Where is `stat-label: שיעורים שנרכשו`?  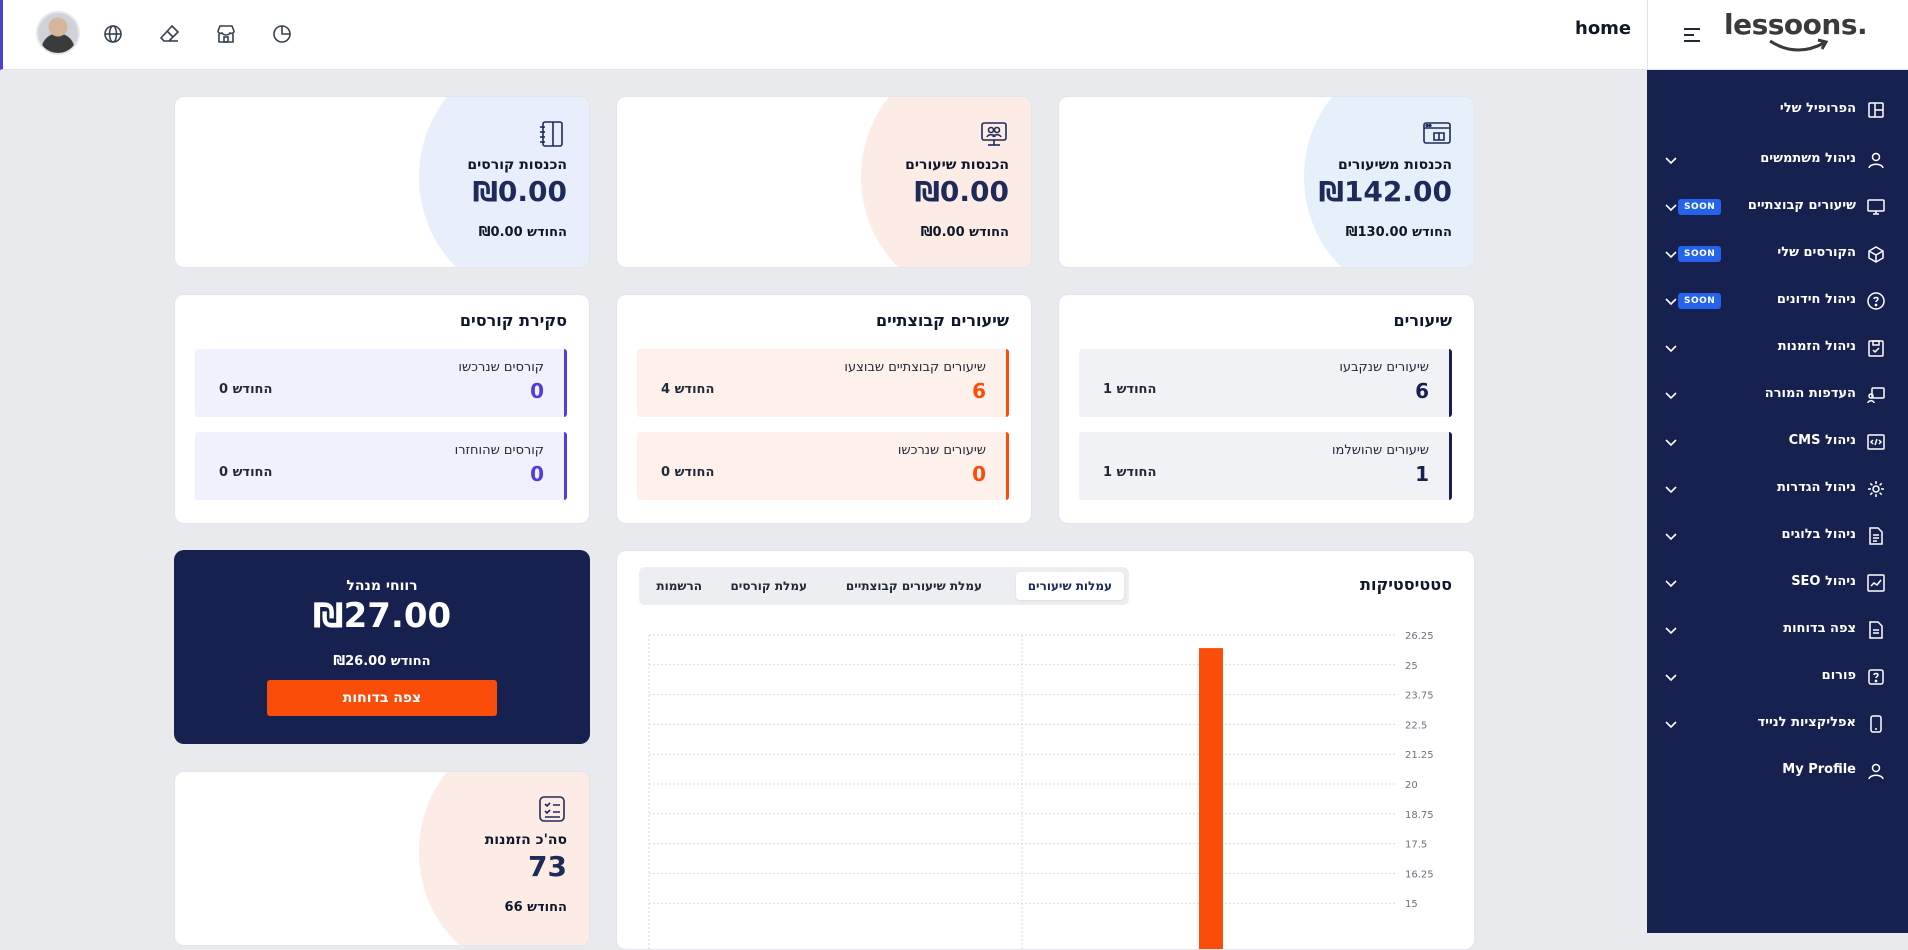
stat-label: שיעורים שנרכשו is located at coordinates (941, 450).